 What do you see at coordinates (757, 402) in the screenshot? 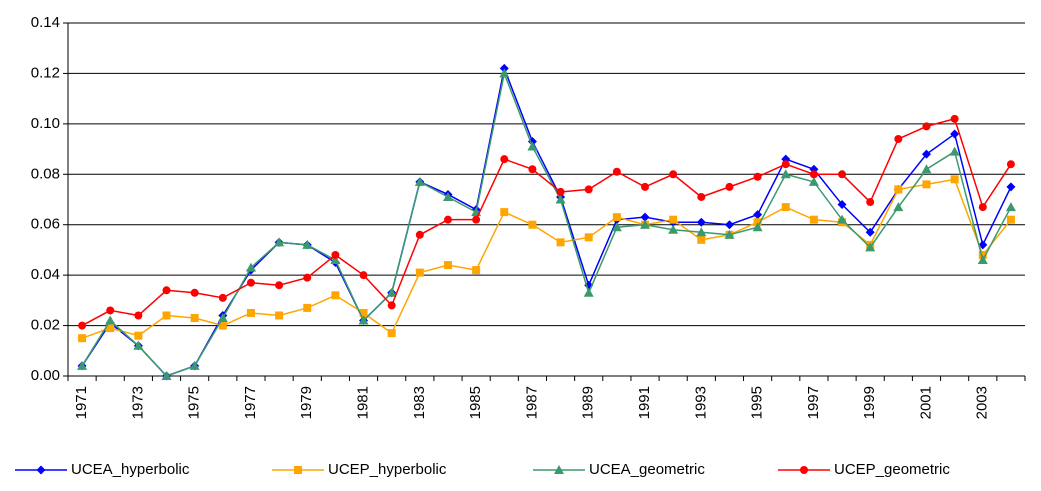
I see `x-tick-label: 1995` at bounding box center [757, 402].